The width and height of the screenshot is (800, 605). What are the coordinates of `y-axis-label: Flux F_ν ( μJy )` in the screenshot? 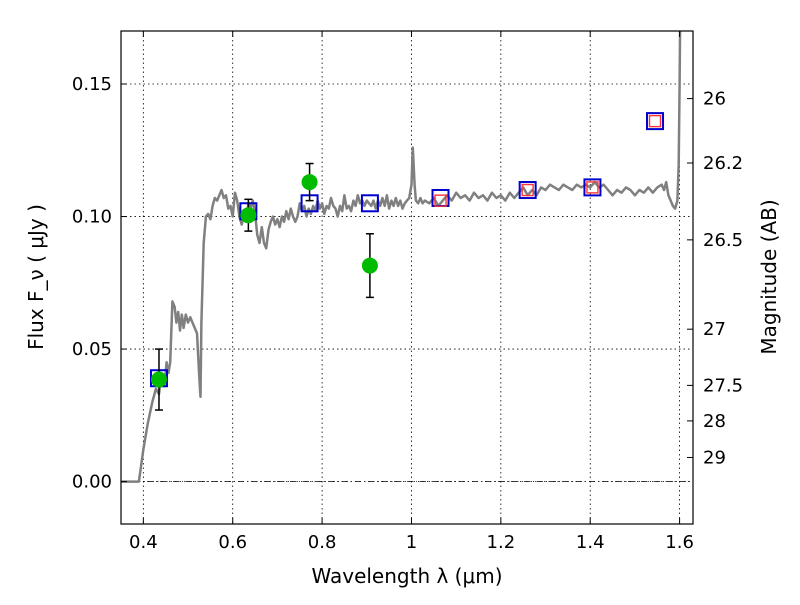 It's located at (36, 277).